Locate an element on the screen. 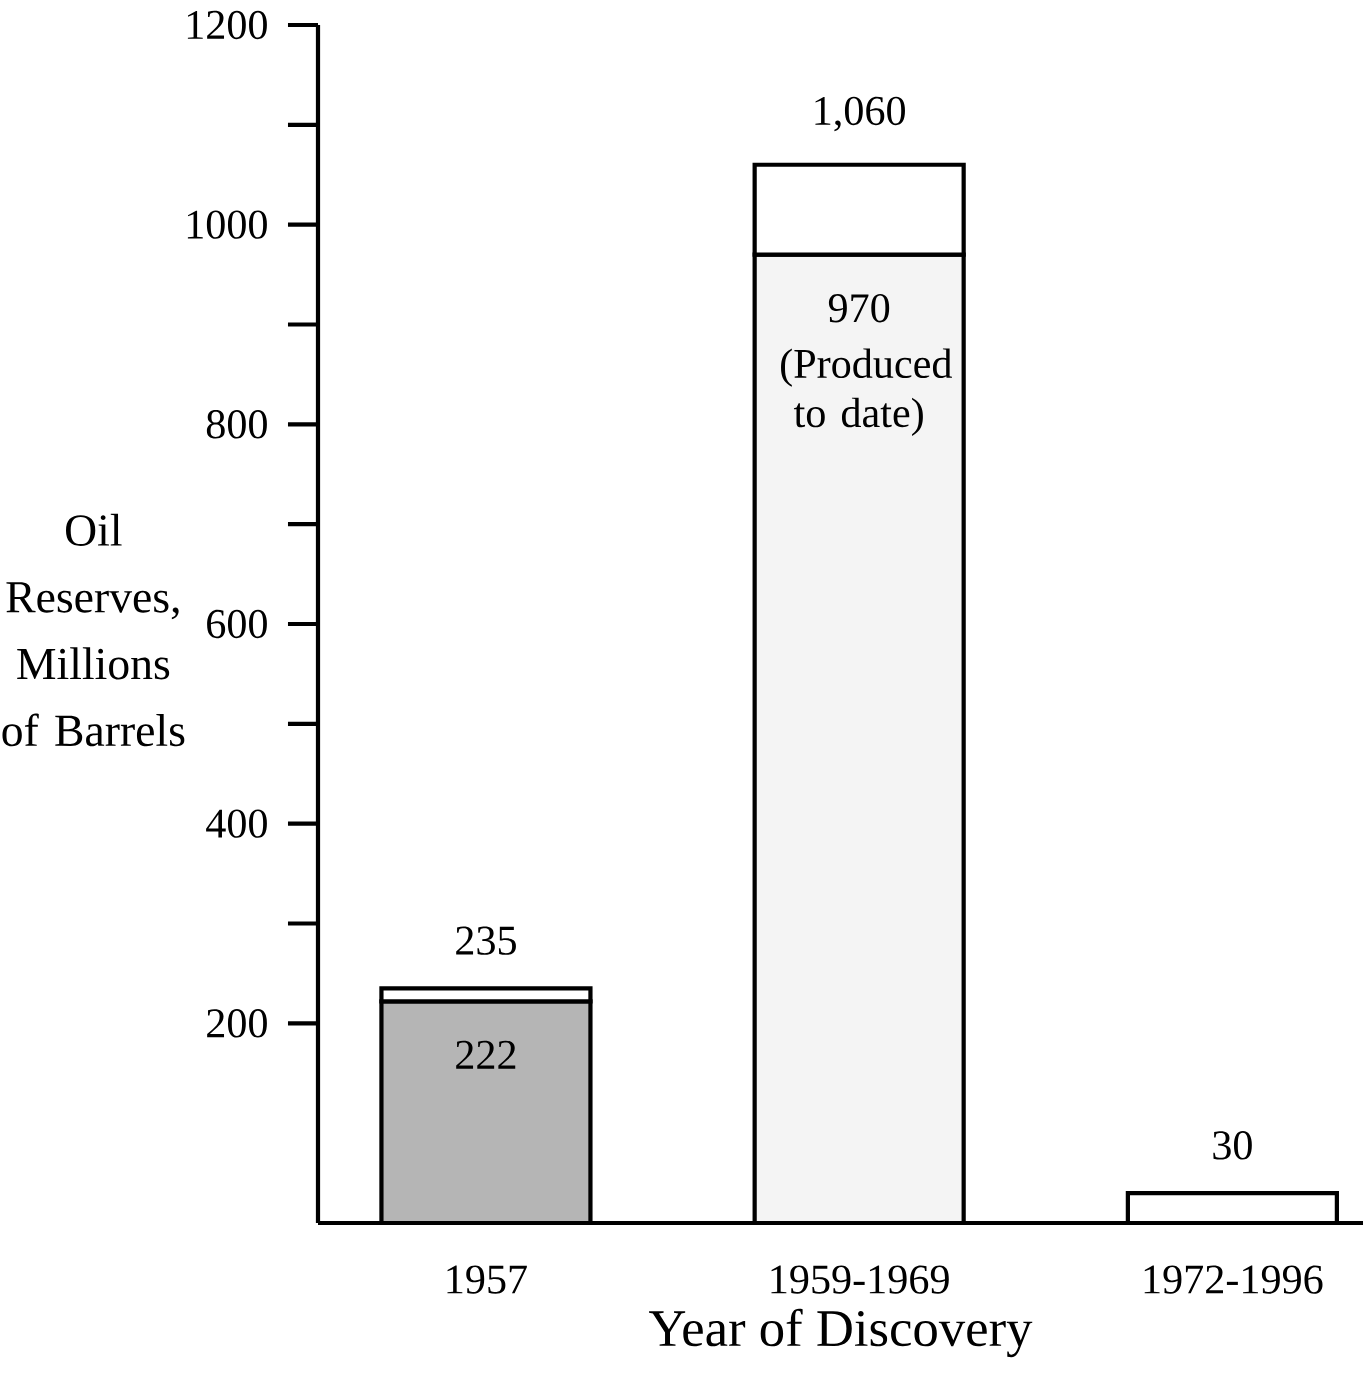  total-label: 30 is located at coordinates (1232, 1145).